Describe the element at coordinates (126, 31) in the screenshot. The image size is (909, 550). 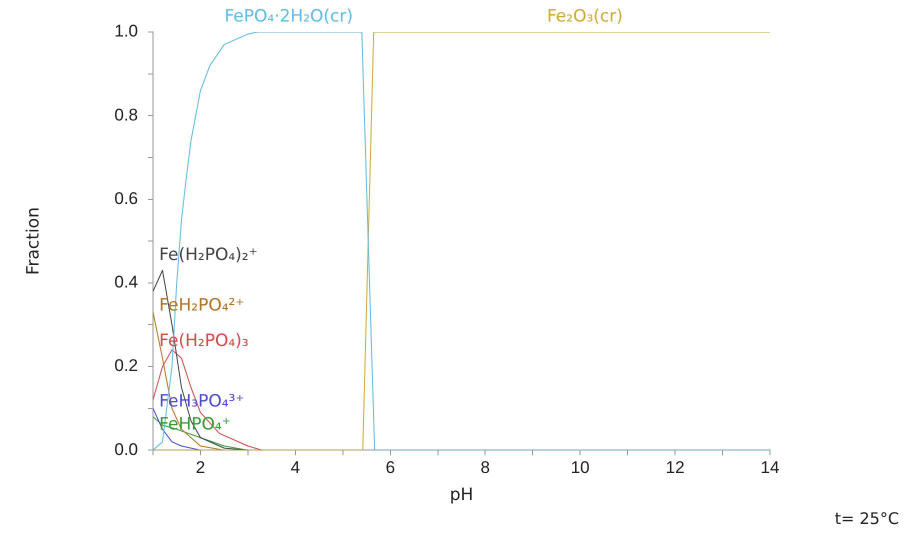
I see `y-tick-label: 1.0` at that location.